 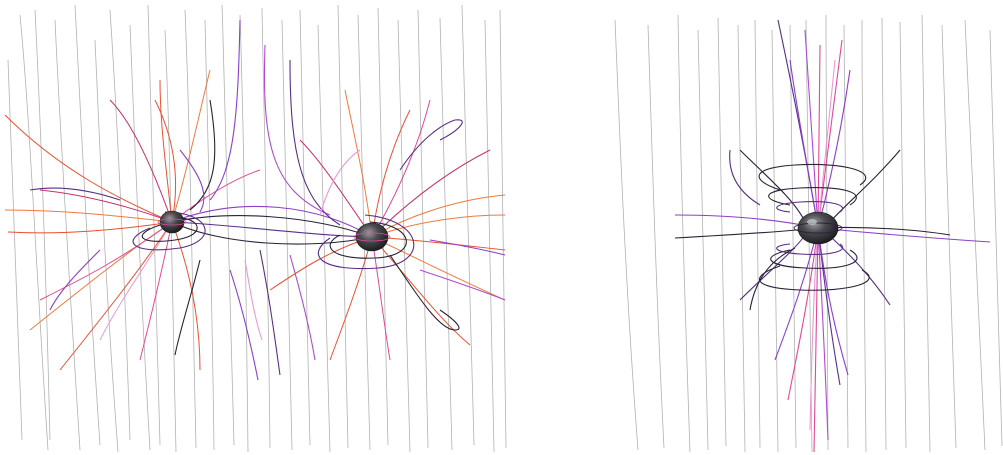 What do you see at coordinates (818, 228) in the screenshot?
I see `body-sphere` at bounding box center [818, 228].